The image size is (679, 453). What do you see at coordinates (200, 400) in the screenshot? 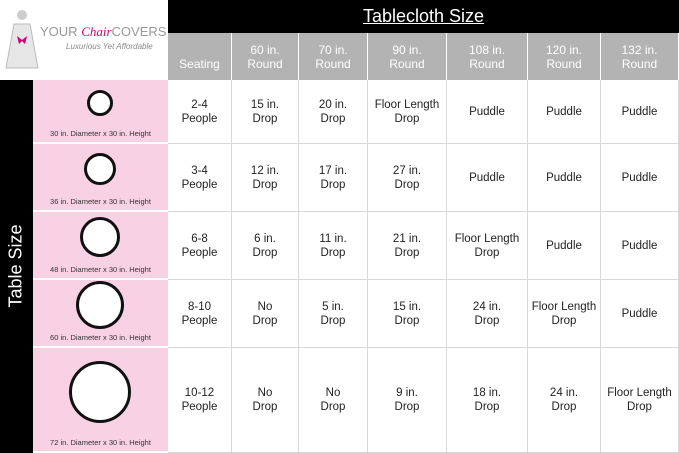
I see `table-cell: 10-12 People` at bounding box center [200, 400].